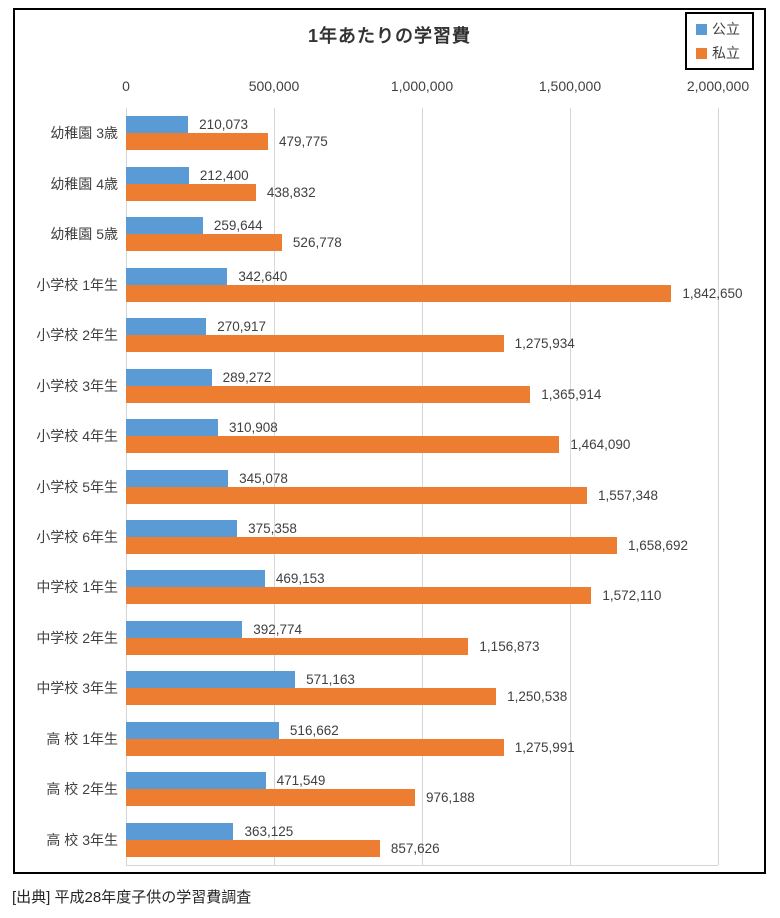 This screenshot has height=918, width=780. I want to click on private-bar-line: 1,572,110, so click(422, 596).